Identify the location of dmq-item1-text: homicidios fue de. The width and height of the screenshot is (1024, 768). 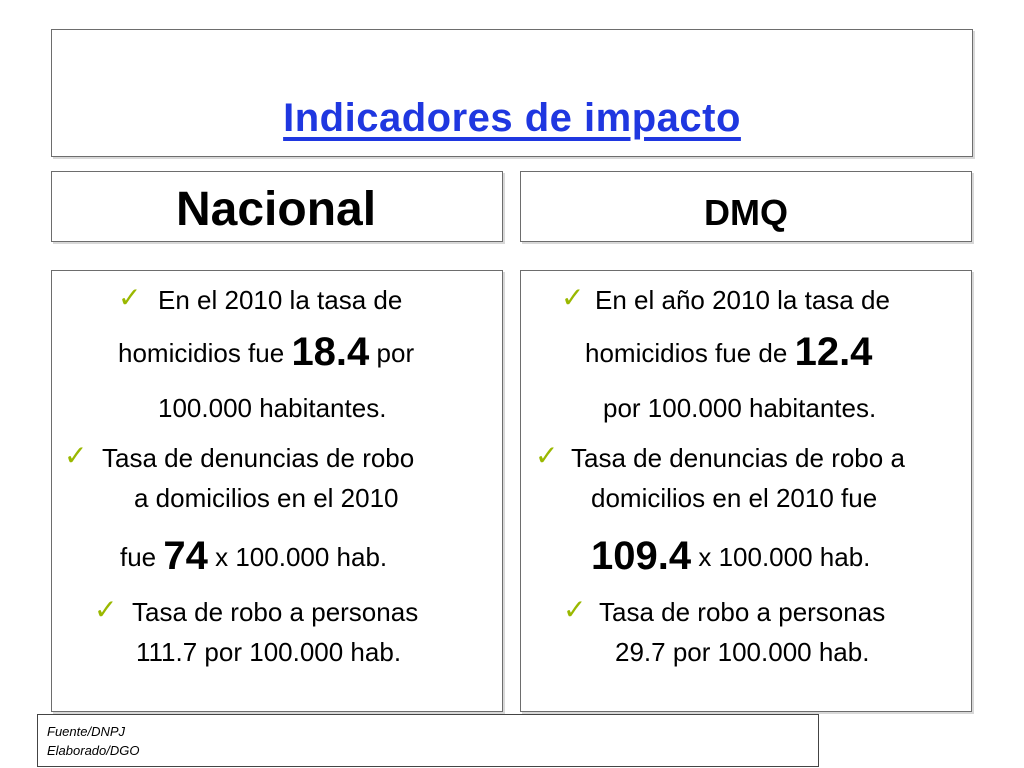
(686, 353).